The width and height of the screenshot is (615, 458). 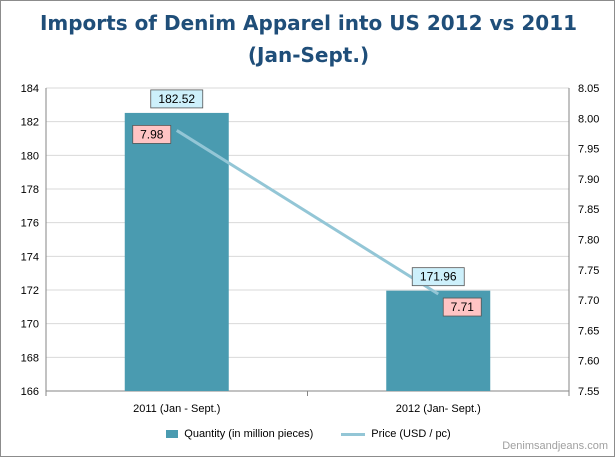 What do you see at coordinates (588, 89) in the screenshot?
I see `y-right-tick-label: 8.05` at bounding box center [588, 89].